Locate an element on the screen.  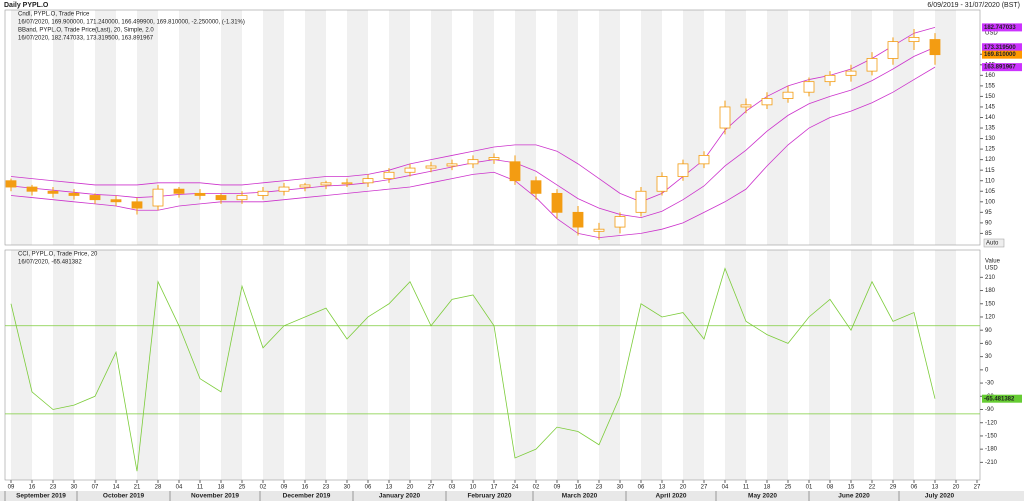
x-tick-label: 18 is located at coordinates (767, 488).